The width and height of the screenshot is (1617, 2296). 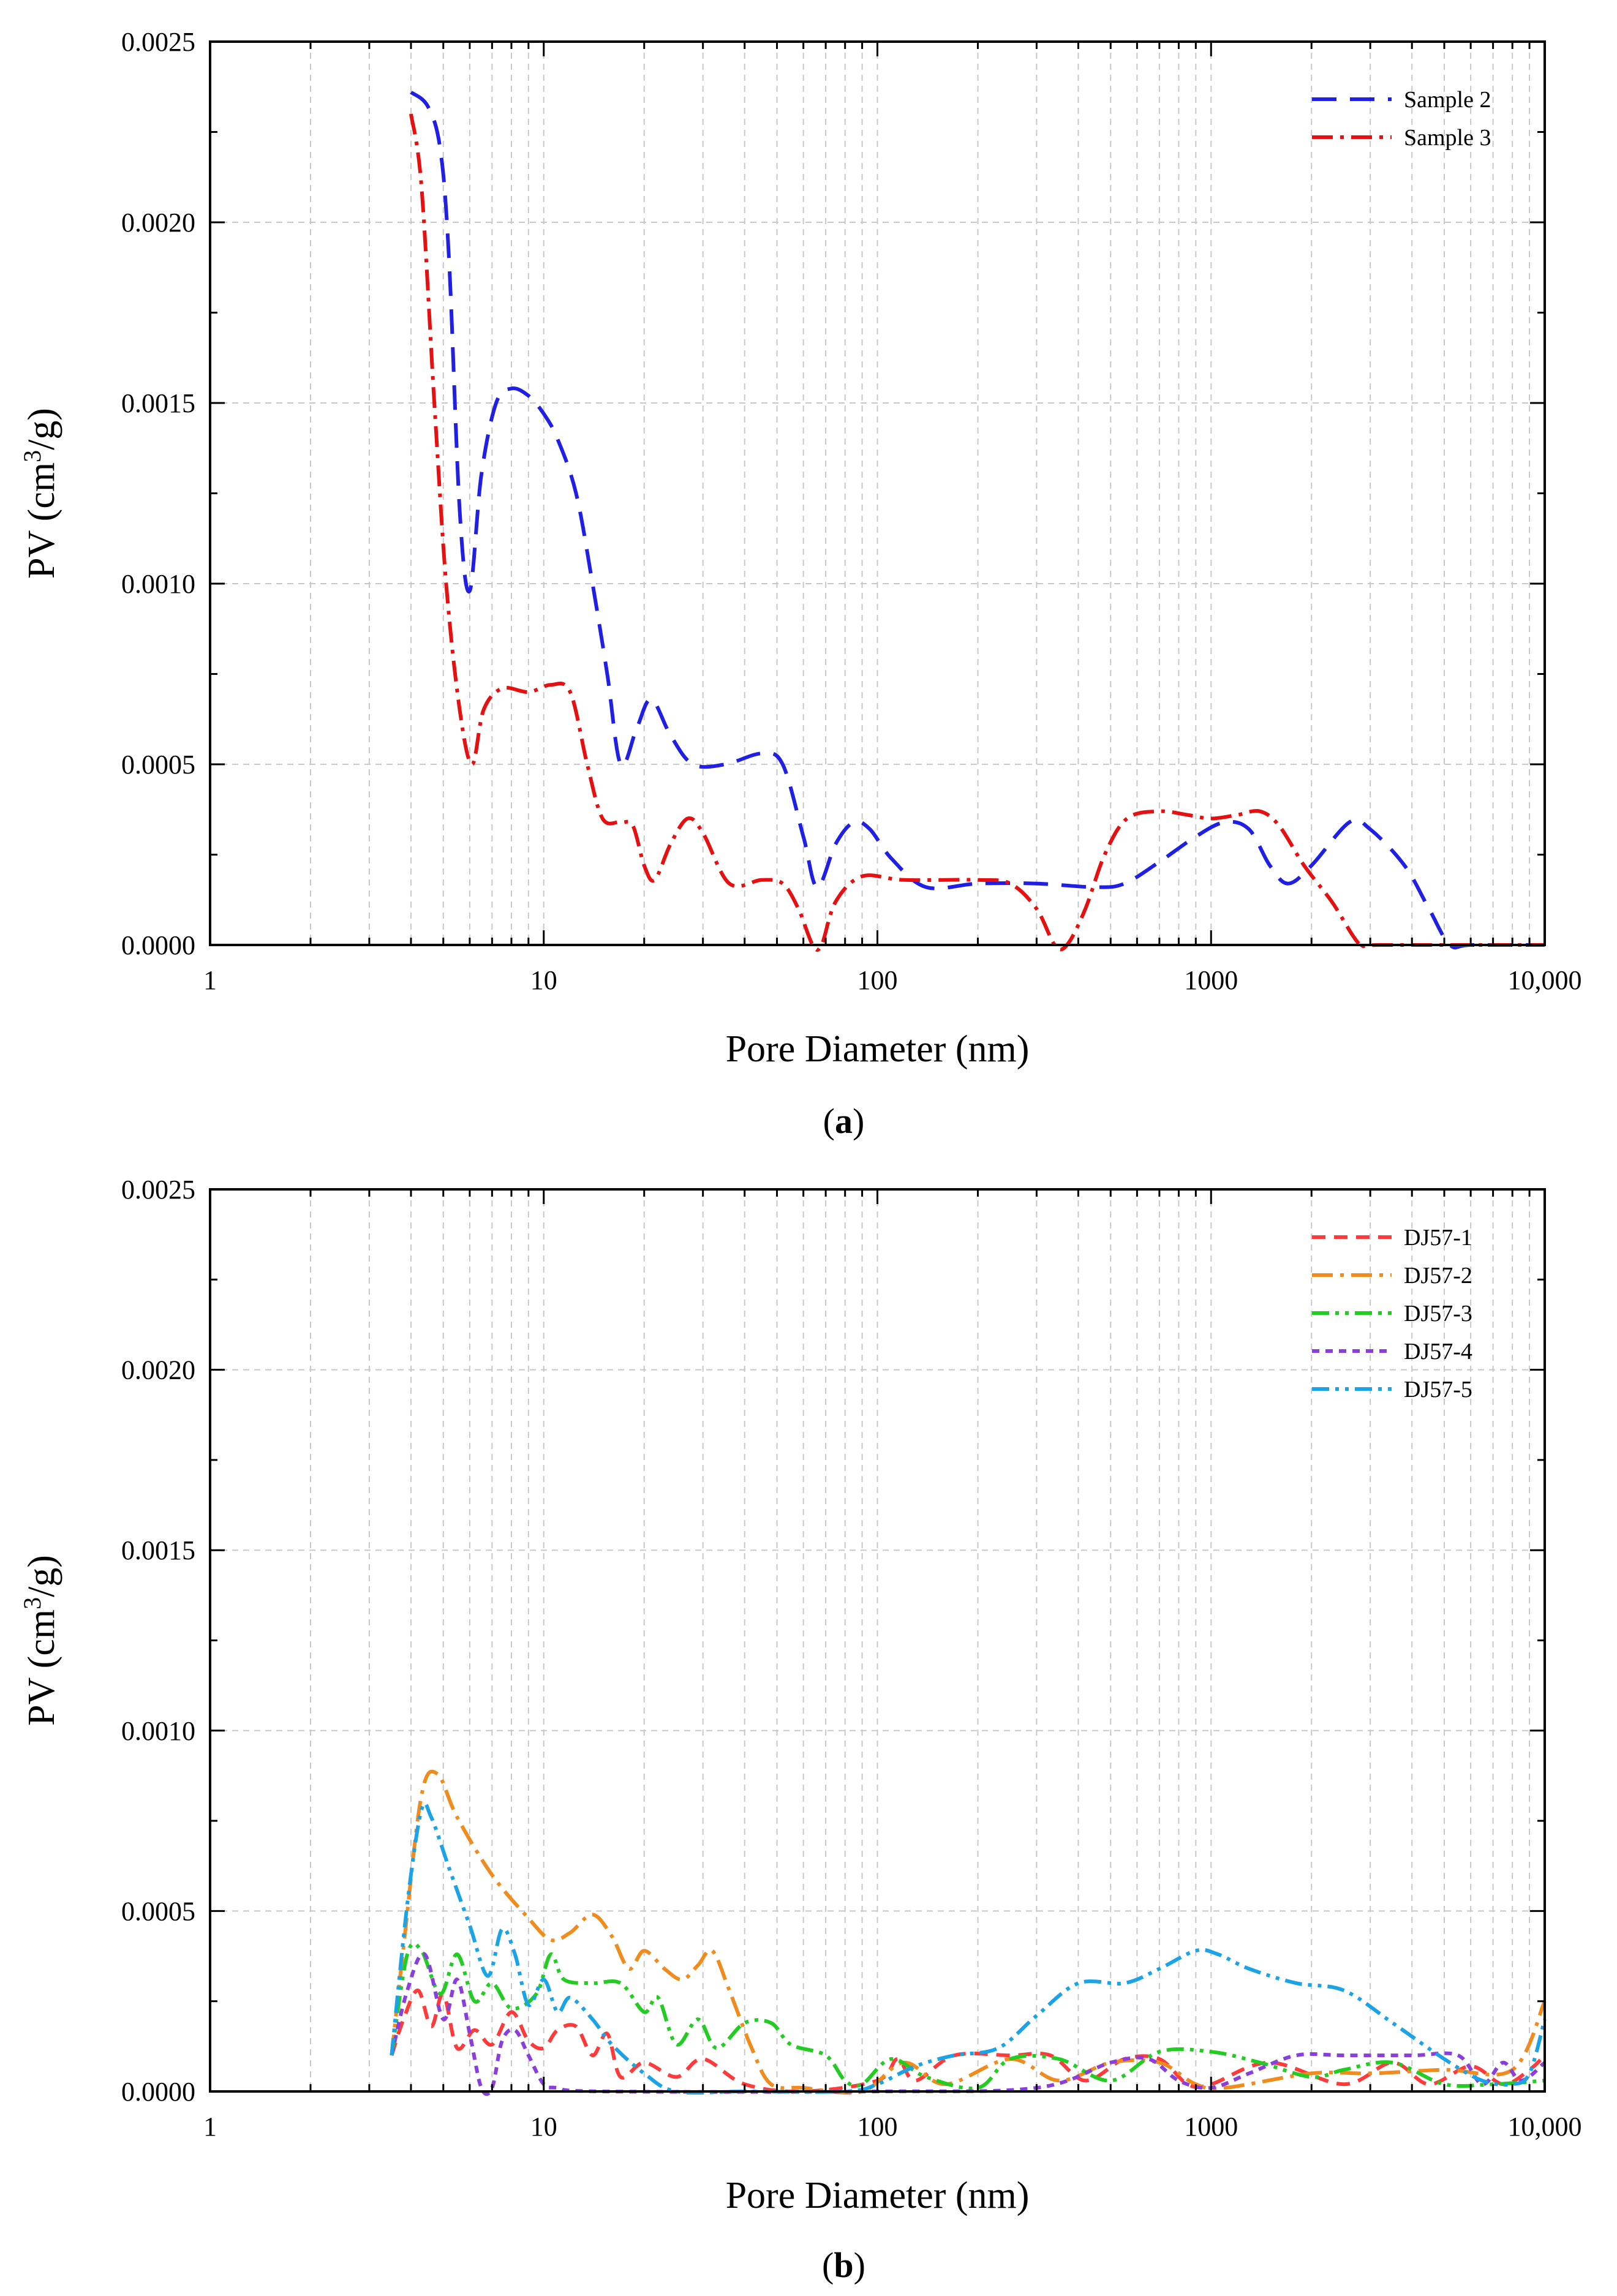 What do you see at coordinates (1448, 138) in the screenshot?
I see `legend-label: Sample 3` at bounding box center [1448, 138].